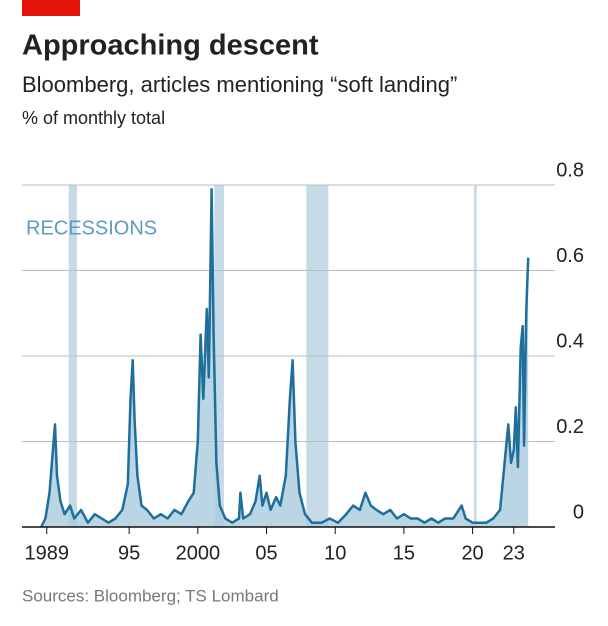 This screenshot has width=608, height=626. Describe the element at coordinates (514, 553) in the screenshot. I see `x-tick-label: 23` at that location.